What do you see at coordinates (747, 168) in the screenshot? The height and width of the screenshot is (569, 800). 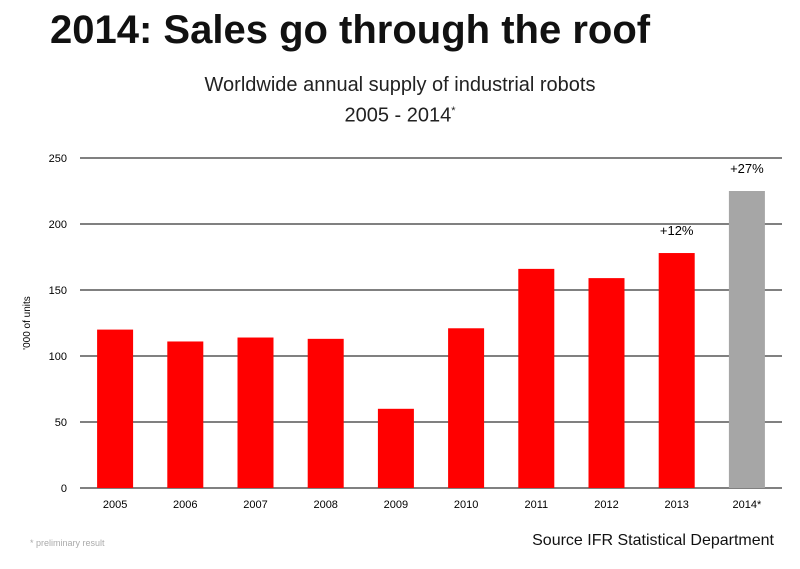 I see `data-annotation: +27%` at bounding box center [747, 168].